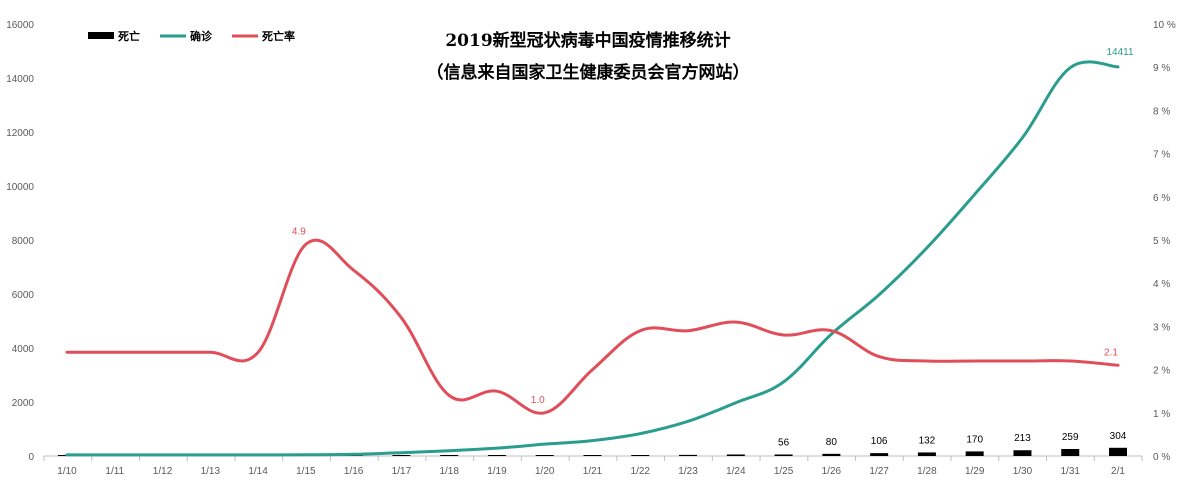  Describe the element at coordinates (23, 241) in the screenshot. I see `left-tick-label: 8000` at that location.